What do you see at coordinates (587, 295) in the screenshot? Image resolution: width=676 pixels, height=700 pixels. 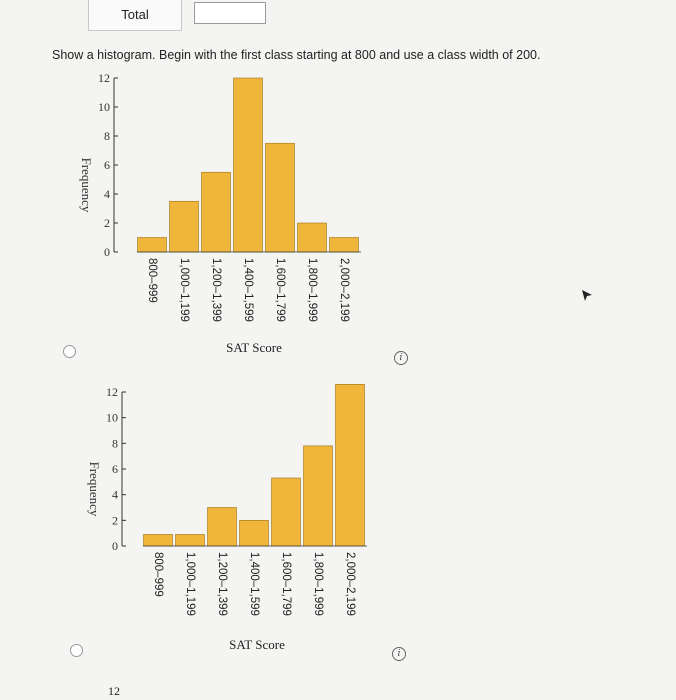 I see `mouse-cursor-icon` at bounding box center [587, 295].